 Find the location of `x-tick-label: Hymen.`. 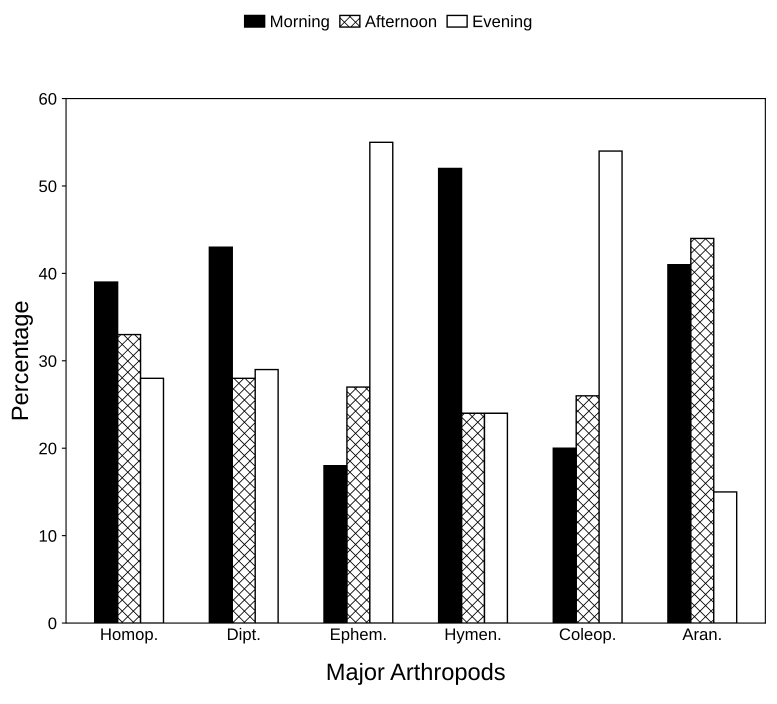

x-tick-label: Hymen. is located at coordinates (473, 636).